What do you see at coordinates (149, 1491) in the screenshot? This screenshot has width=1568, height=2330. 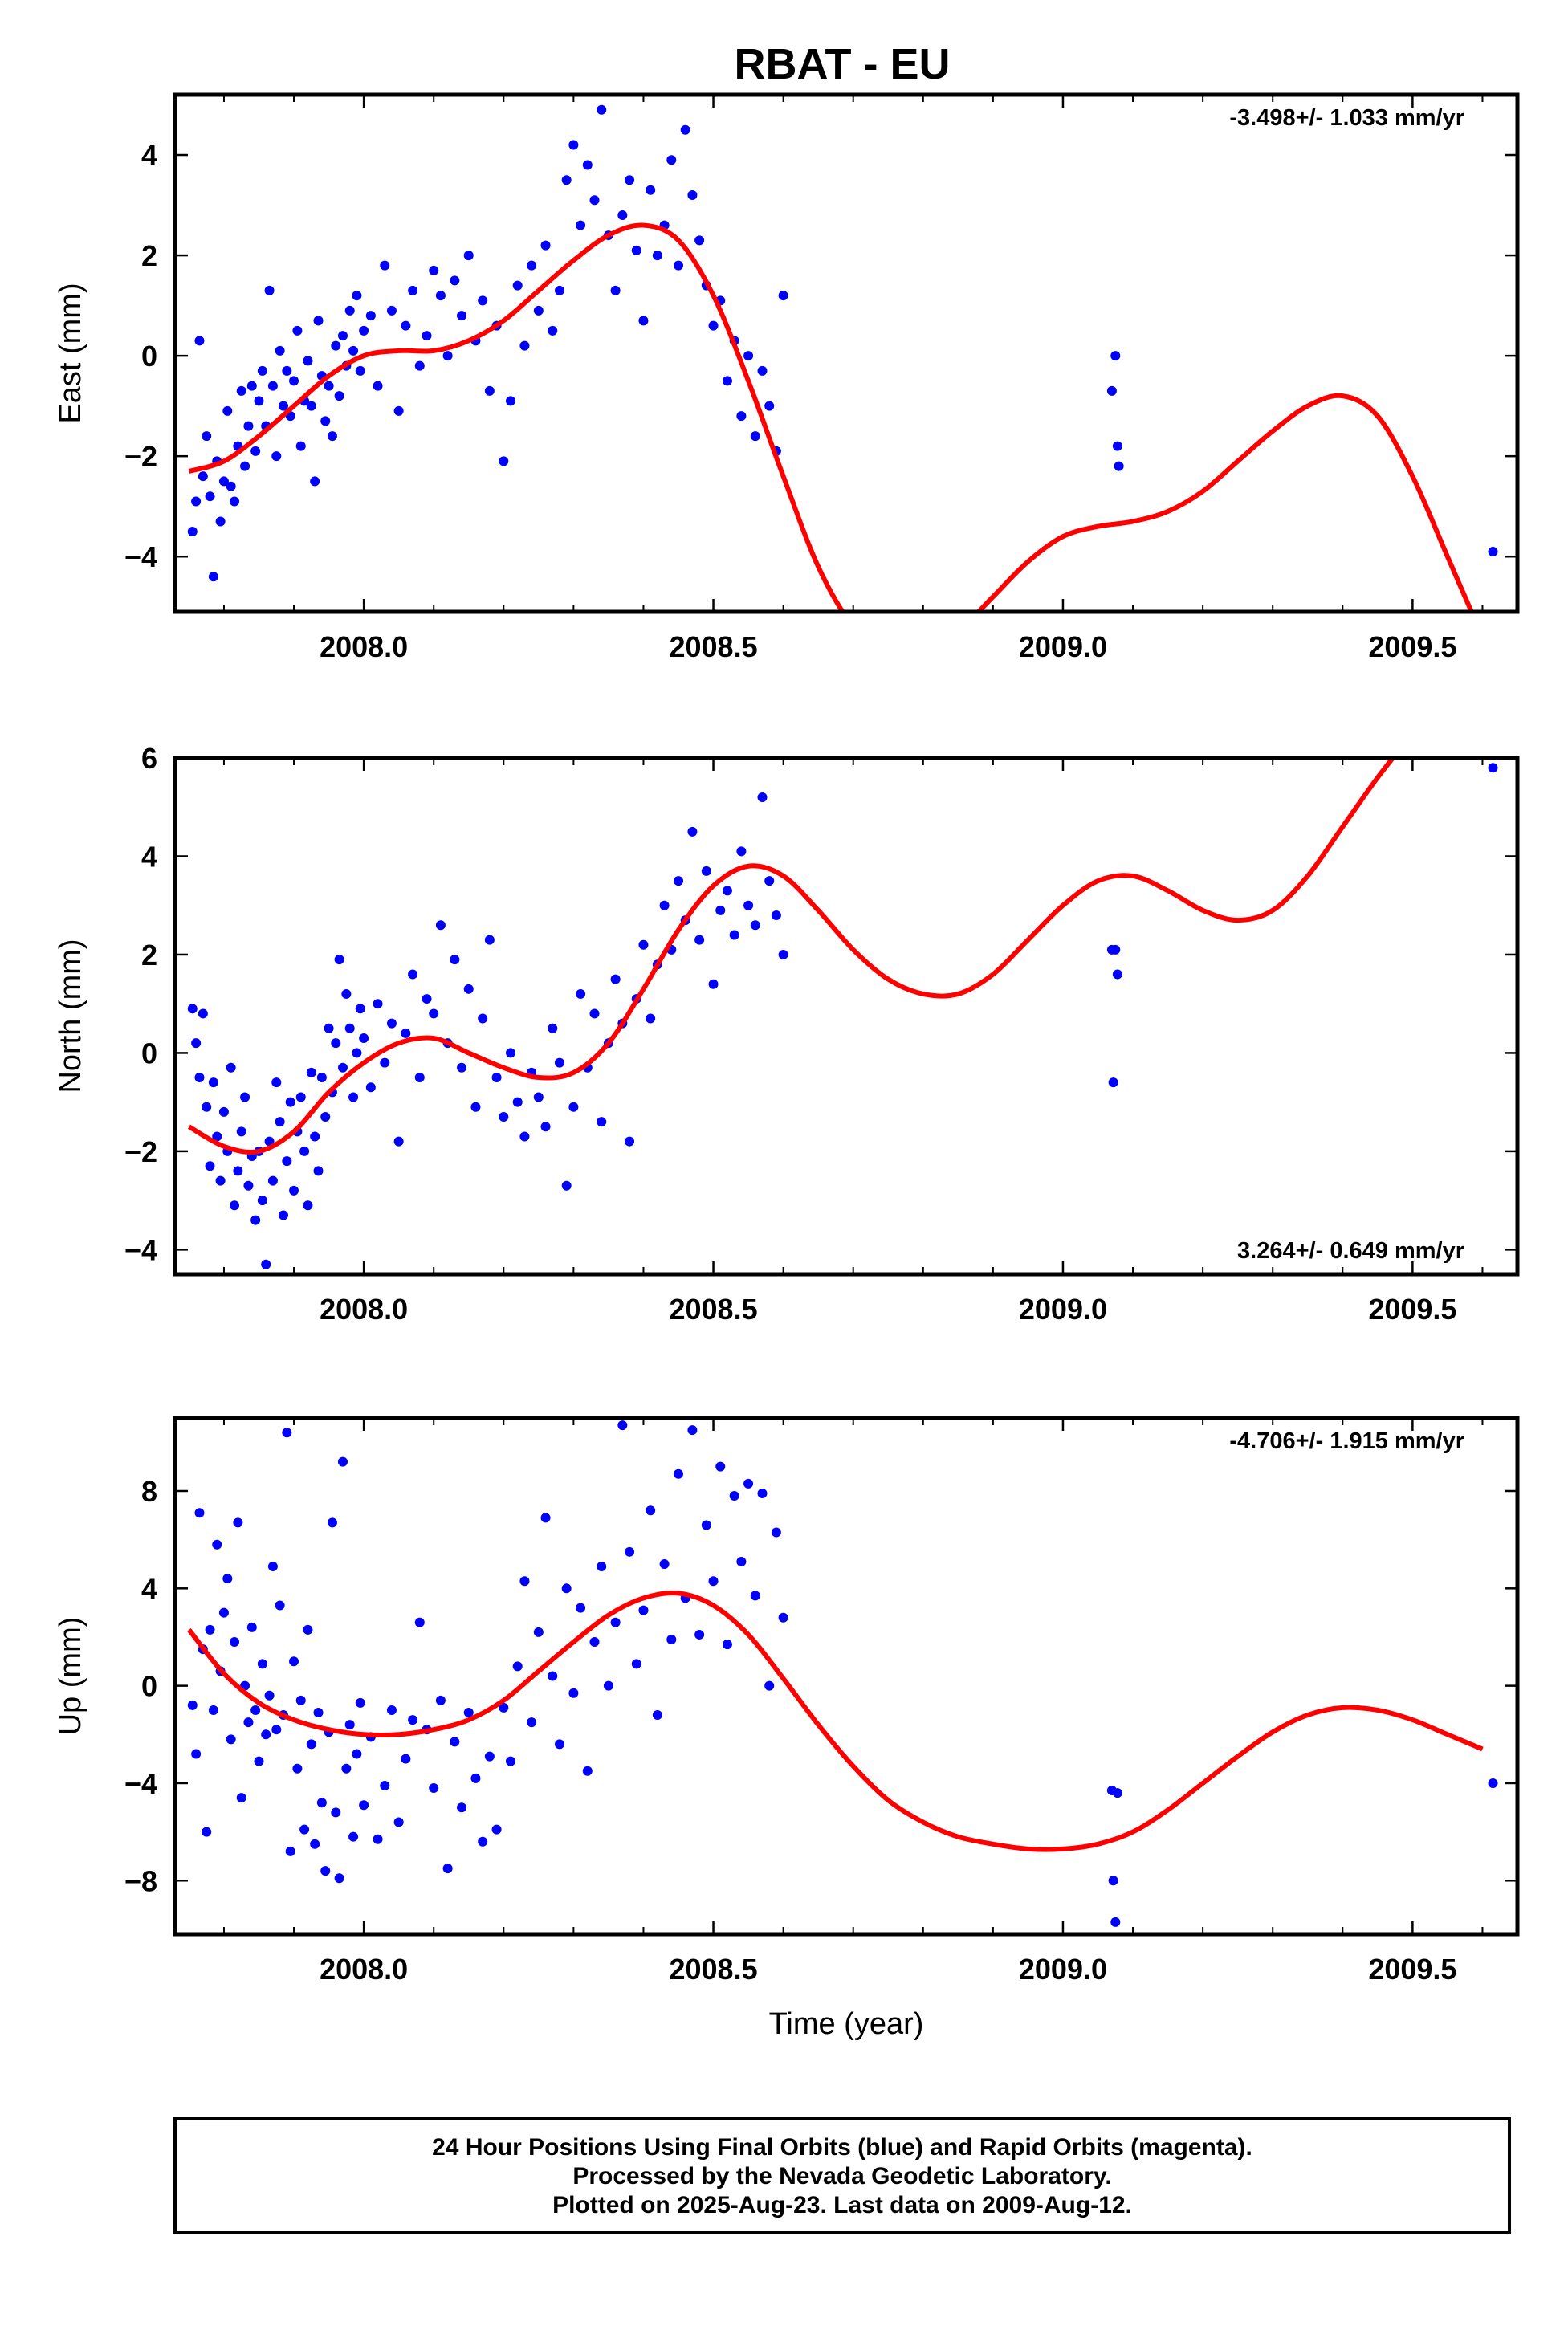 I see `y-tick-label: 8` at bounding box center [149, 1491].